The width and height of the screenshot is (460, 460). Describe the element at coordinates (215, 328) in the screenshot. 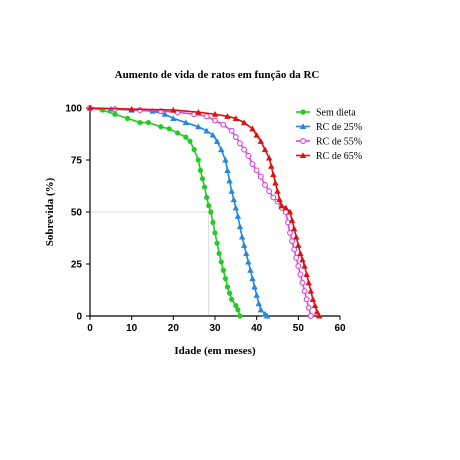

I see `x-tick-label: 30` at that location.